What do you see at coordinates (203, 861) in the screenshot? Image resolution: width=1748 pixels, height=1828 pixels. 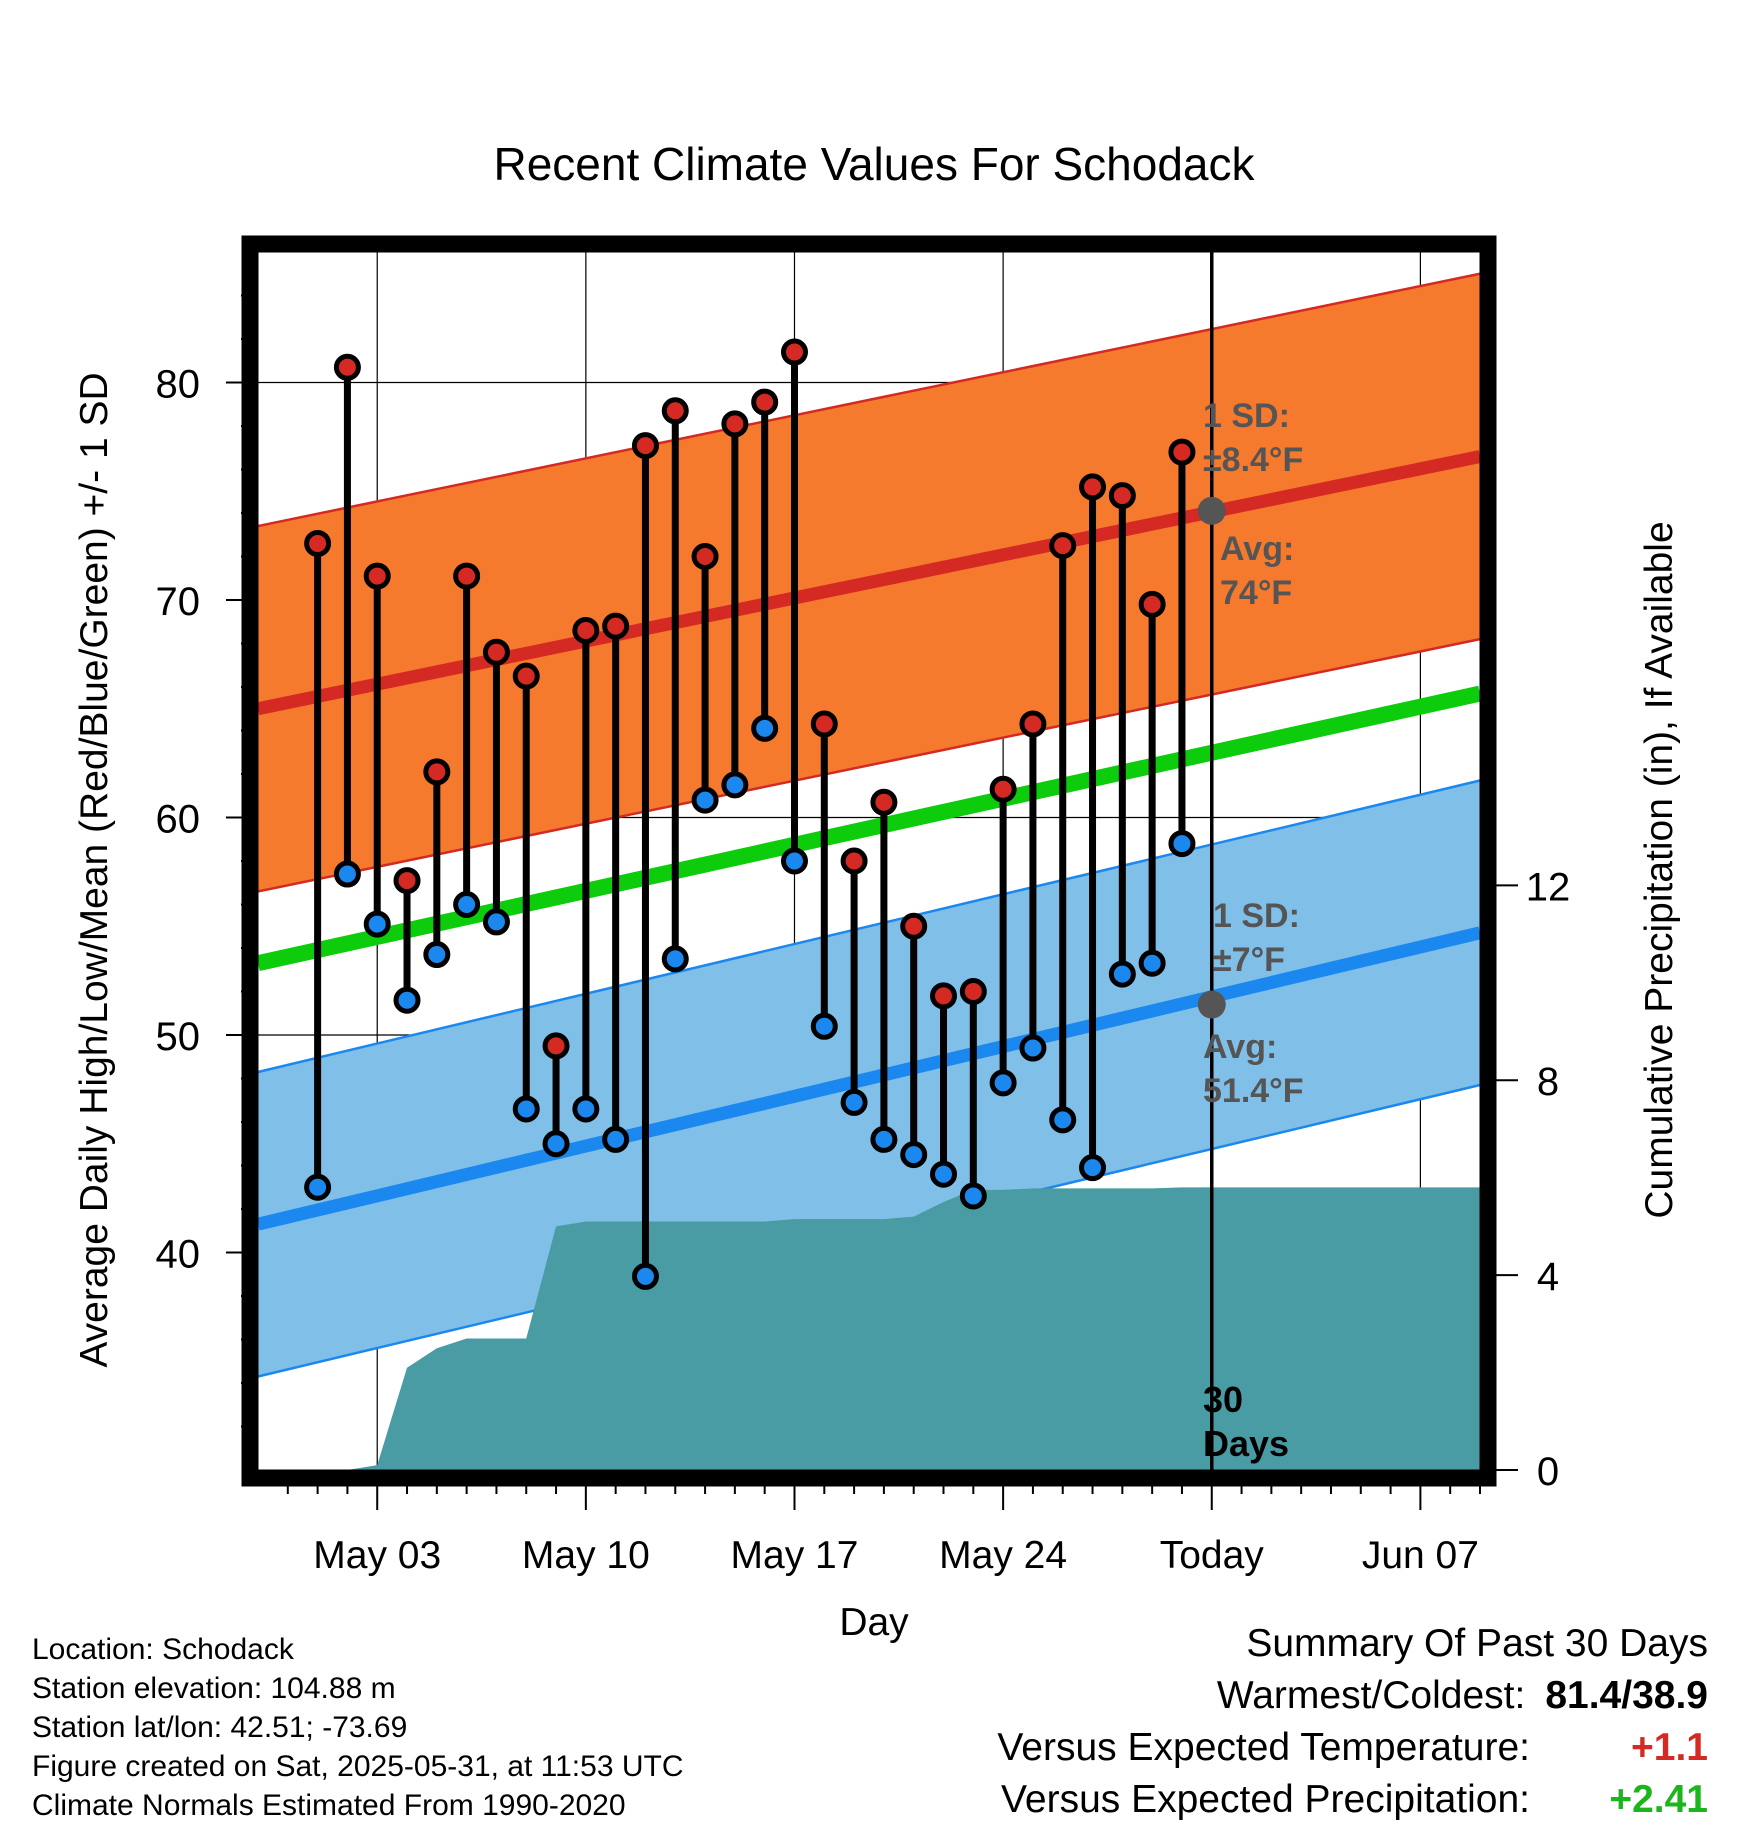 I see `y-axis-left: 40 50 60 70 80` at bounding box center [203, 861].